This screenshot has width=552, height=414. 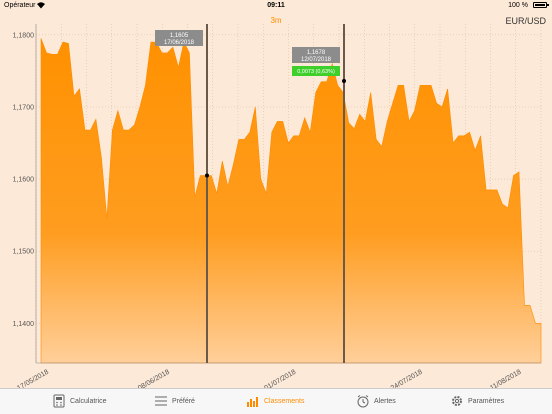 I want to click on carrier-label: Opérateur, so click(x=20, y=5).